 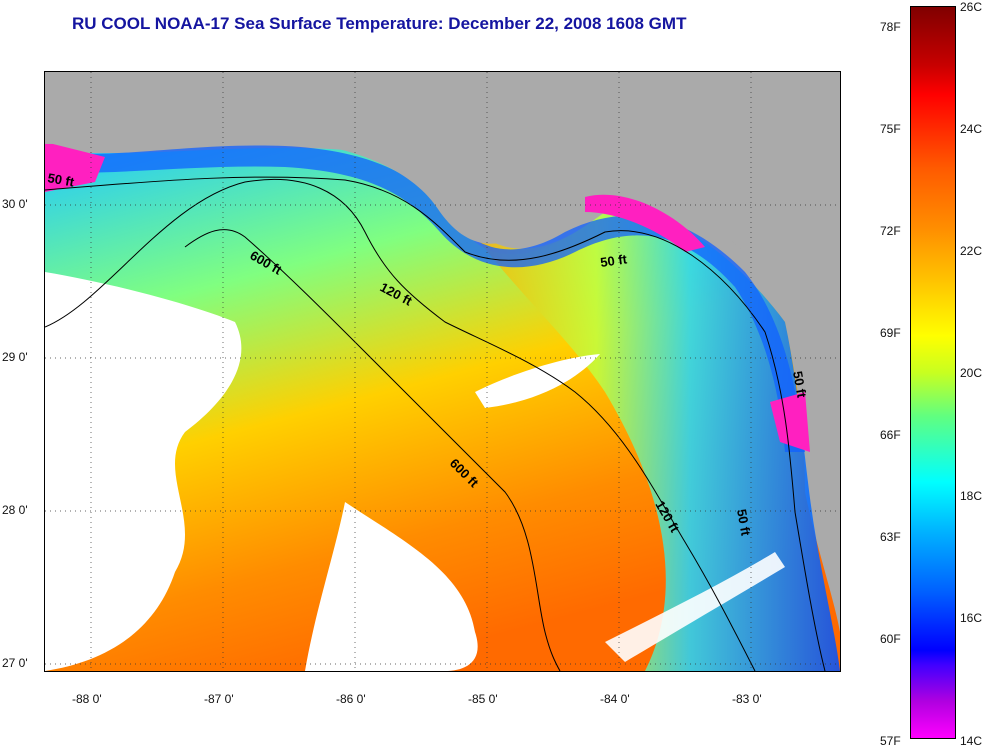 I want to click on cold-patch-east, so click(x=645, y=223).